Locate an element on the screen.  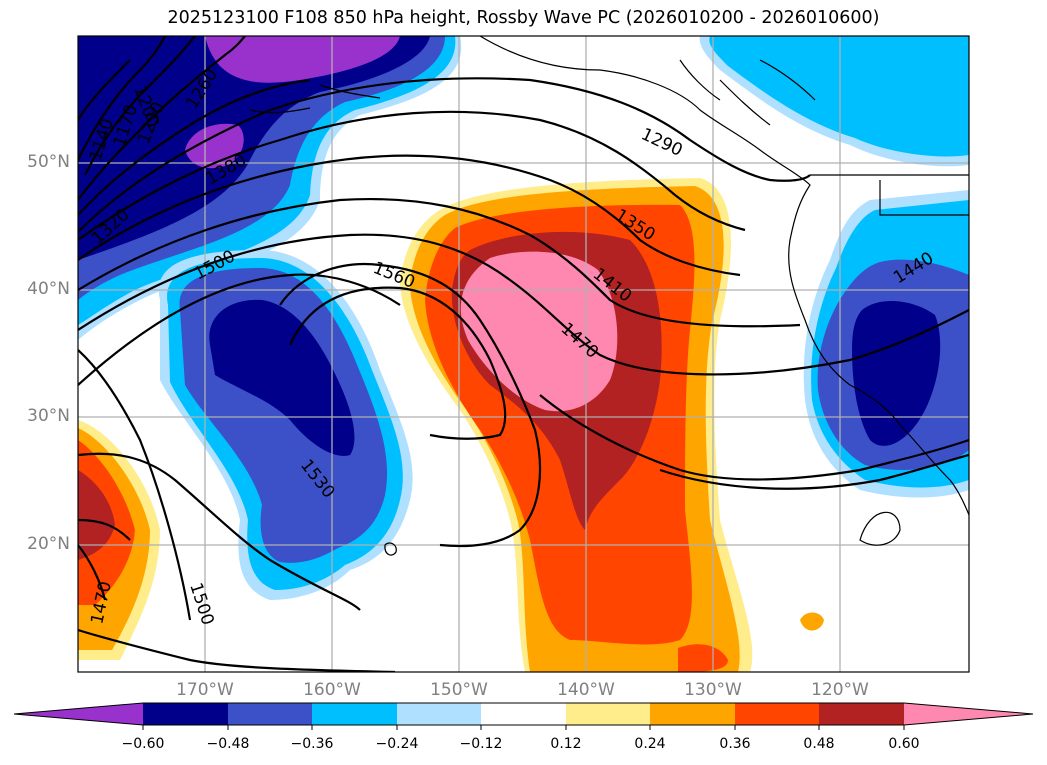
lon-label-150w: 150°W is located at coordinates (459, 690).